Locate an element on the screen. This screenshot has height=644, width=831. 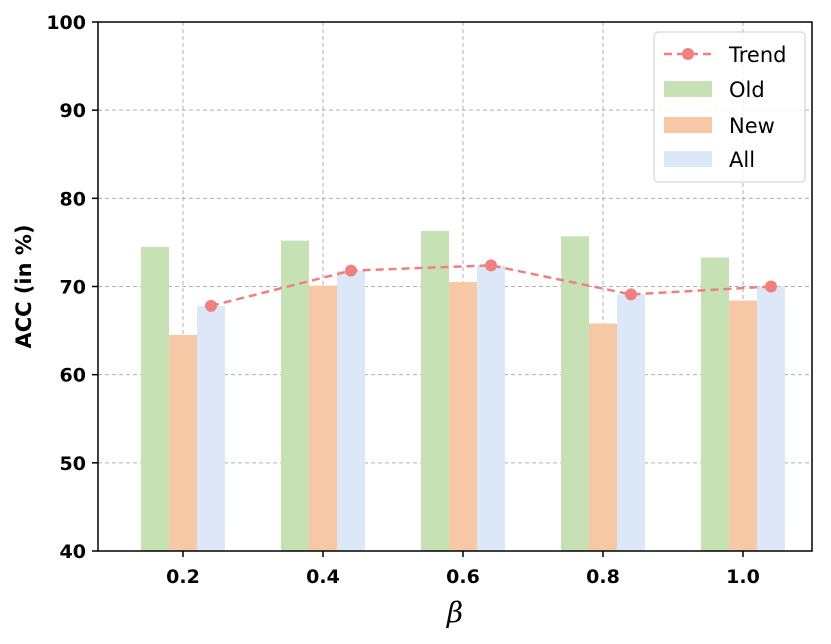
y-tick-label-6: 100 is located at coordinates (66, 23).